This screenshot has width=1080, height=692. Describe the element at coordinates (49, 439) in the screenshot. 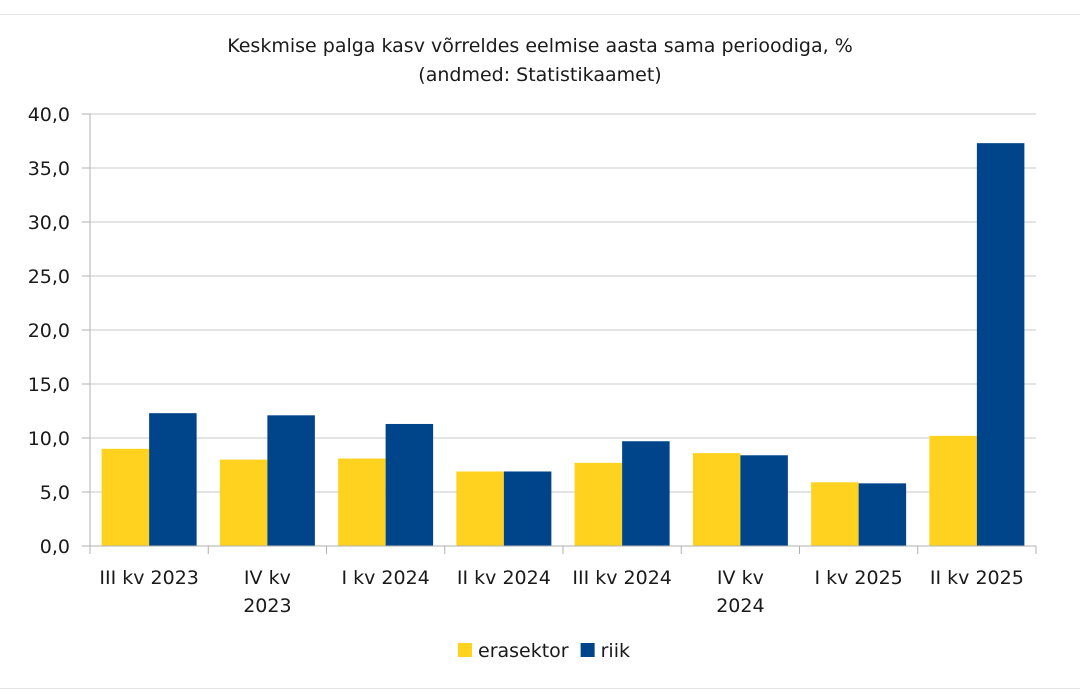

I see `y-tick-label: 10,0` at that location.